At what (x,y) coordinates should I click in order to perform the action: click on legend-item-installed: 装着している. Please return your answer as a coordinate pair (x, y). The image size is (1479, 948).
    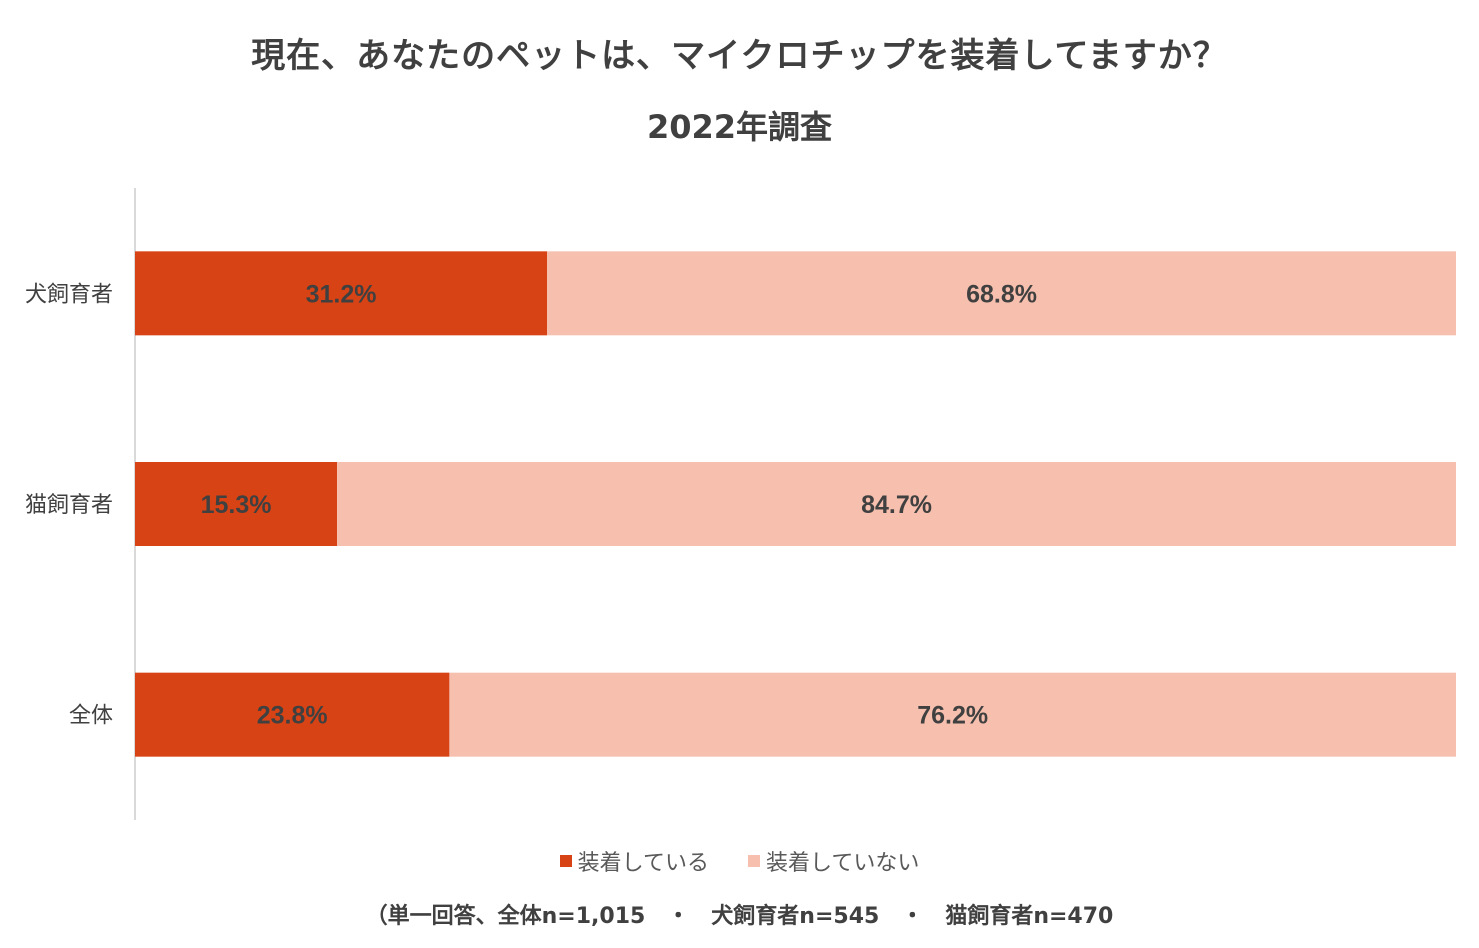
    Looking at the image, I should click on (634, 861).